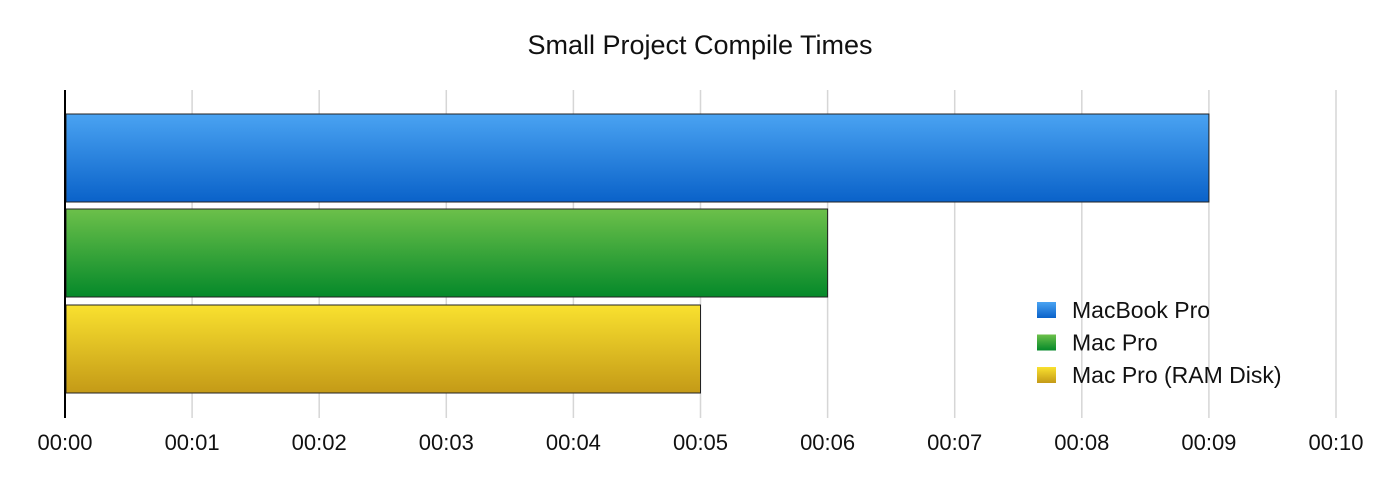 This screenshot has height=485, width=1400. Describe the element at coordinates (699, 45) in the screenshot. I see `chart-title: Small Project Compile Times` at that location.